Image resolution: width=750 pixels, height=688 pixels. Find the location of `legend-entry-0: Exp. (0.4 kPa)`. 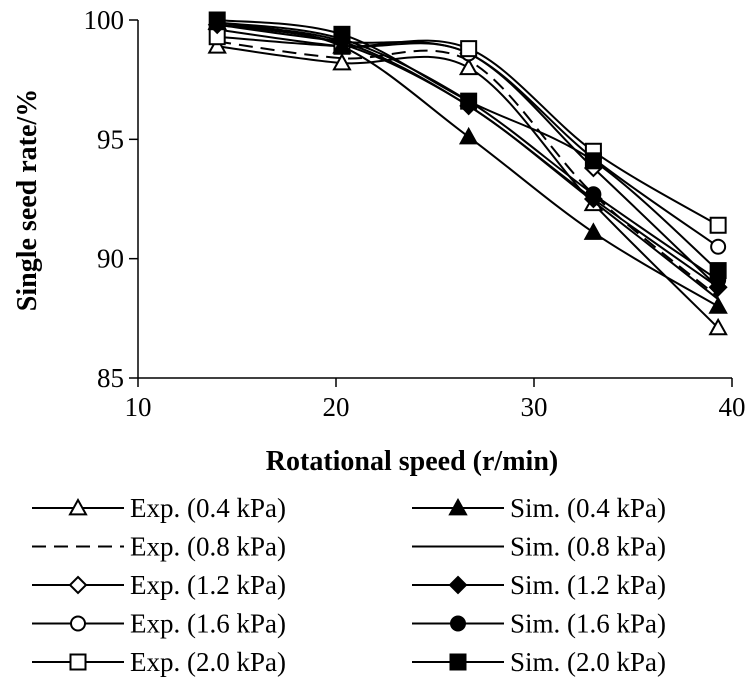

legend-entry-0: Exp. (0.4 kPa) is located at coordinates (159, 508).